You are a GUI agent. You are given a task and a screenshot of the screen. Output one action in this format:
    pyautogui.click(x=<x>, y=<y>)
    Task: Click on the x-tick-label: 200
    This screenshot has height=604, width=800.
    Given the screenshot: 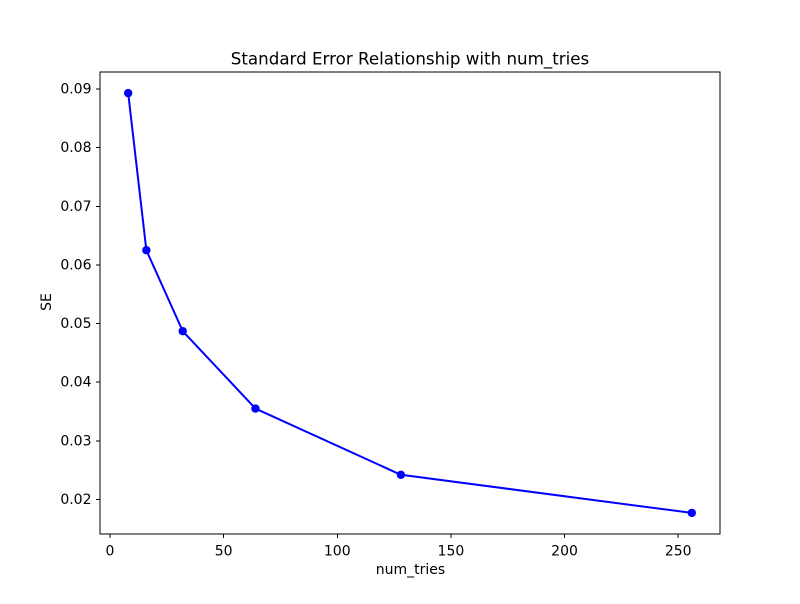 What is the action you would take?
    pyautogui.click(x=564, y=552)
    